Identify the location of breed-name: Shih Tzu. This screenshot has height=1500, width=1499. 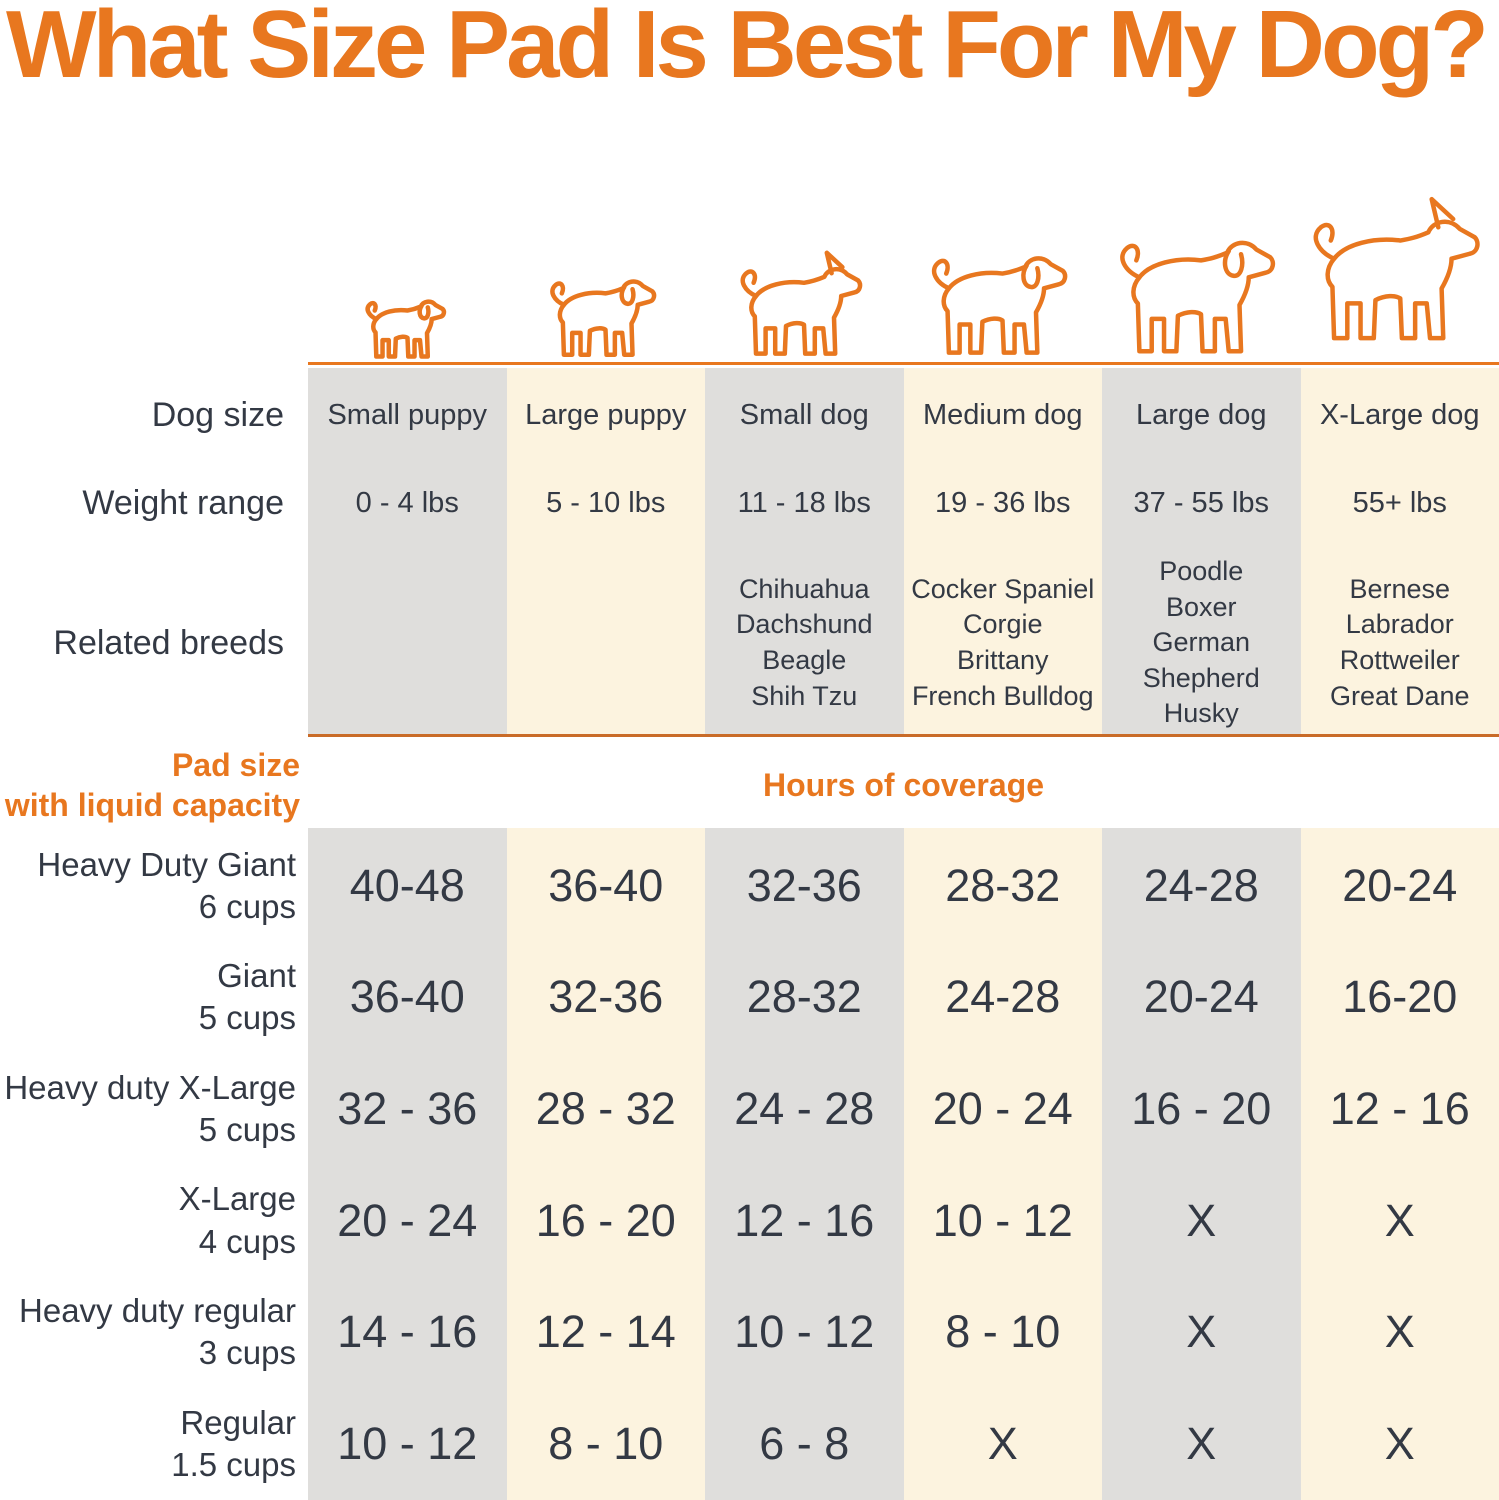
(804, 695).